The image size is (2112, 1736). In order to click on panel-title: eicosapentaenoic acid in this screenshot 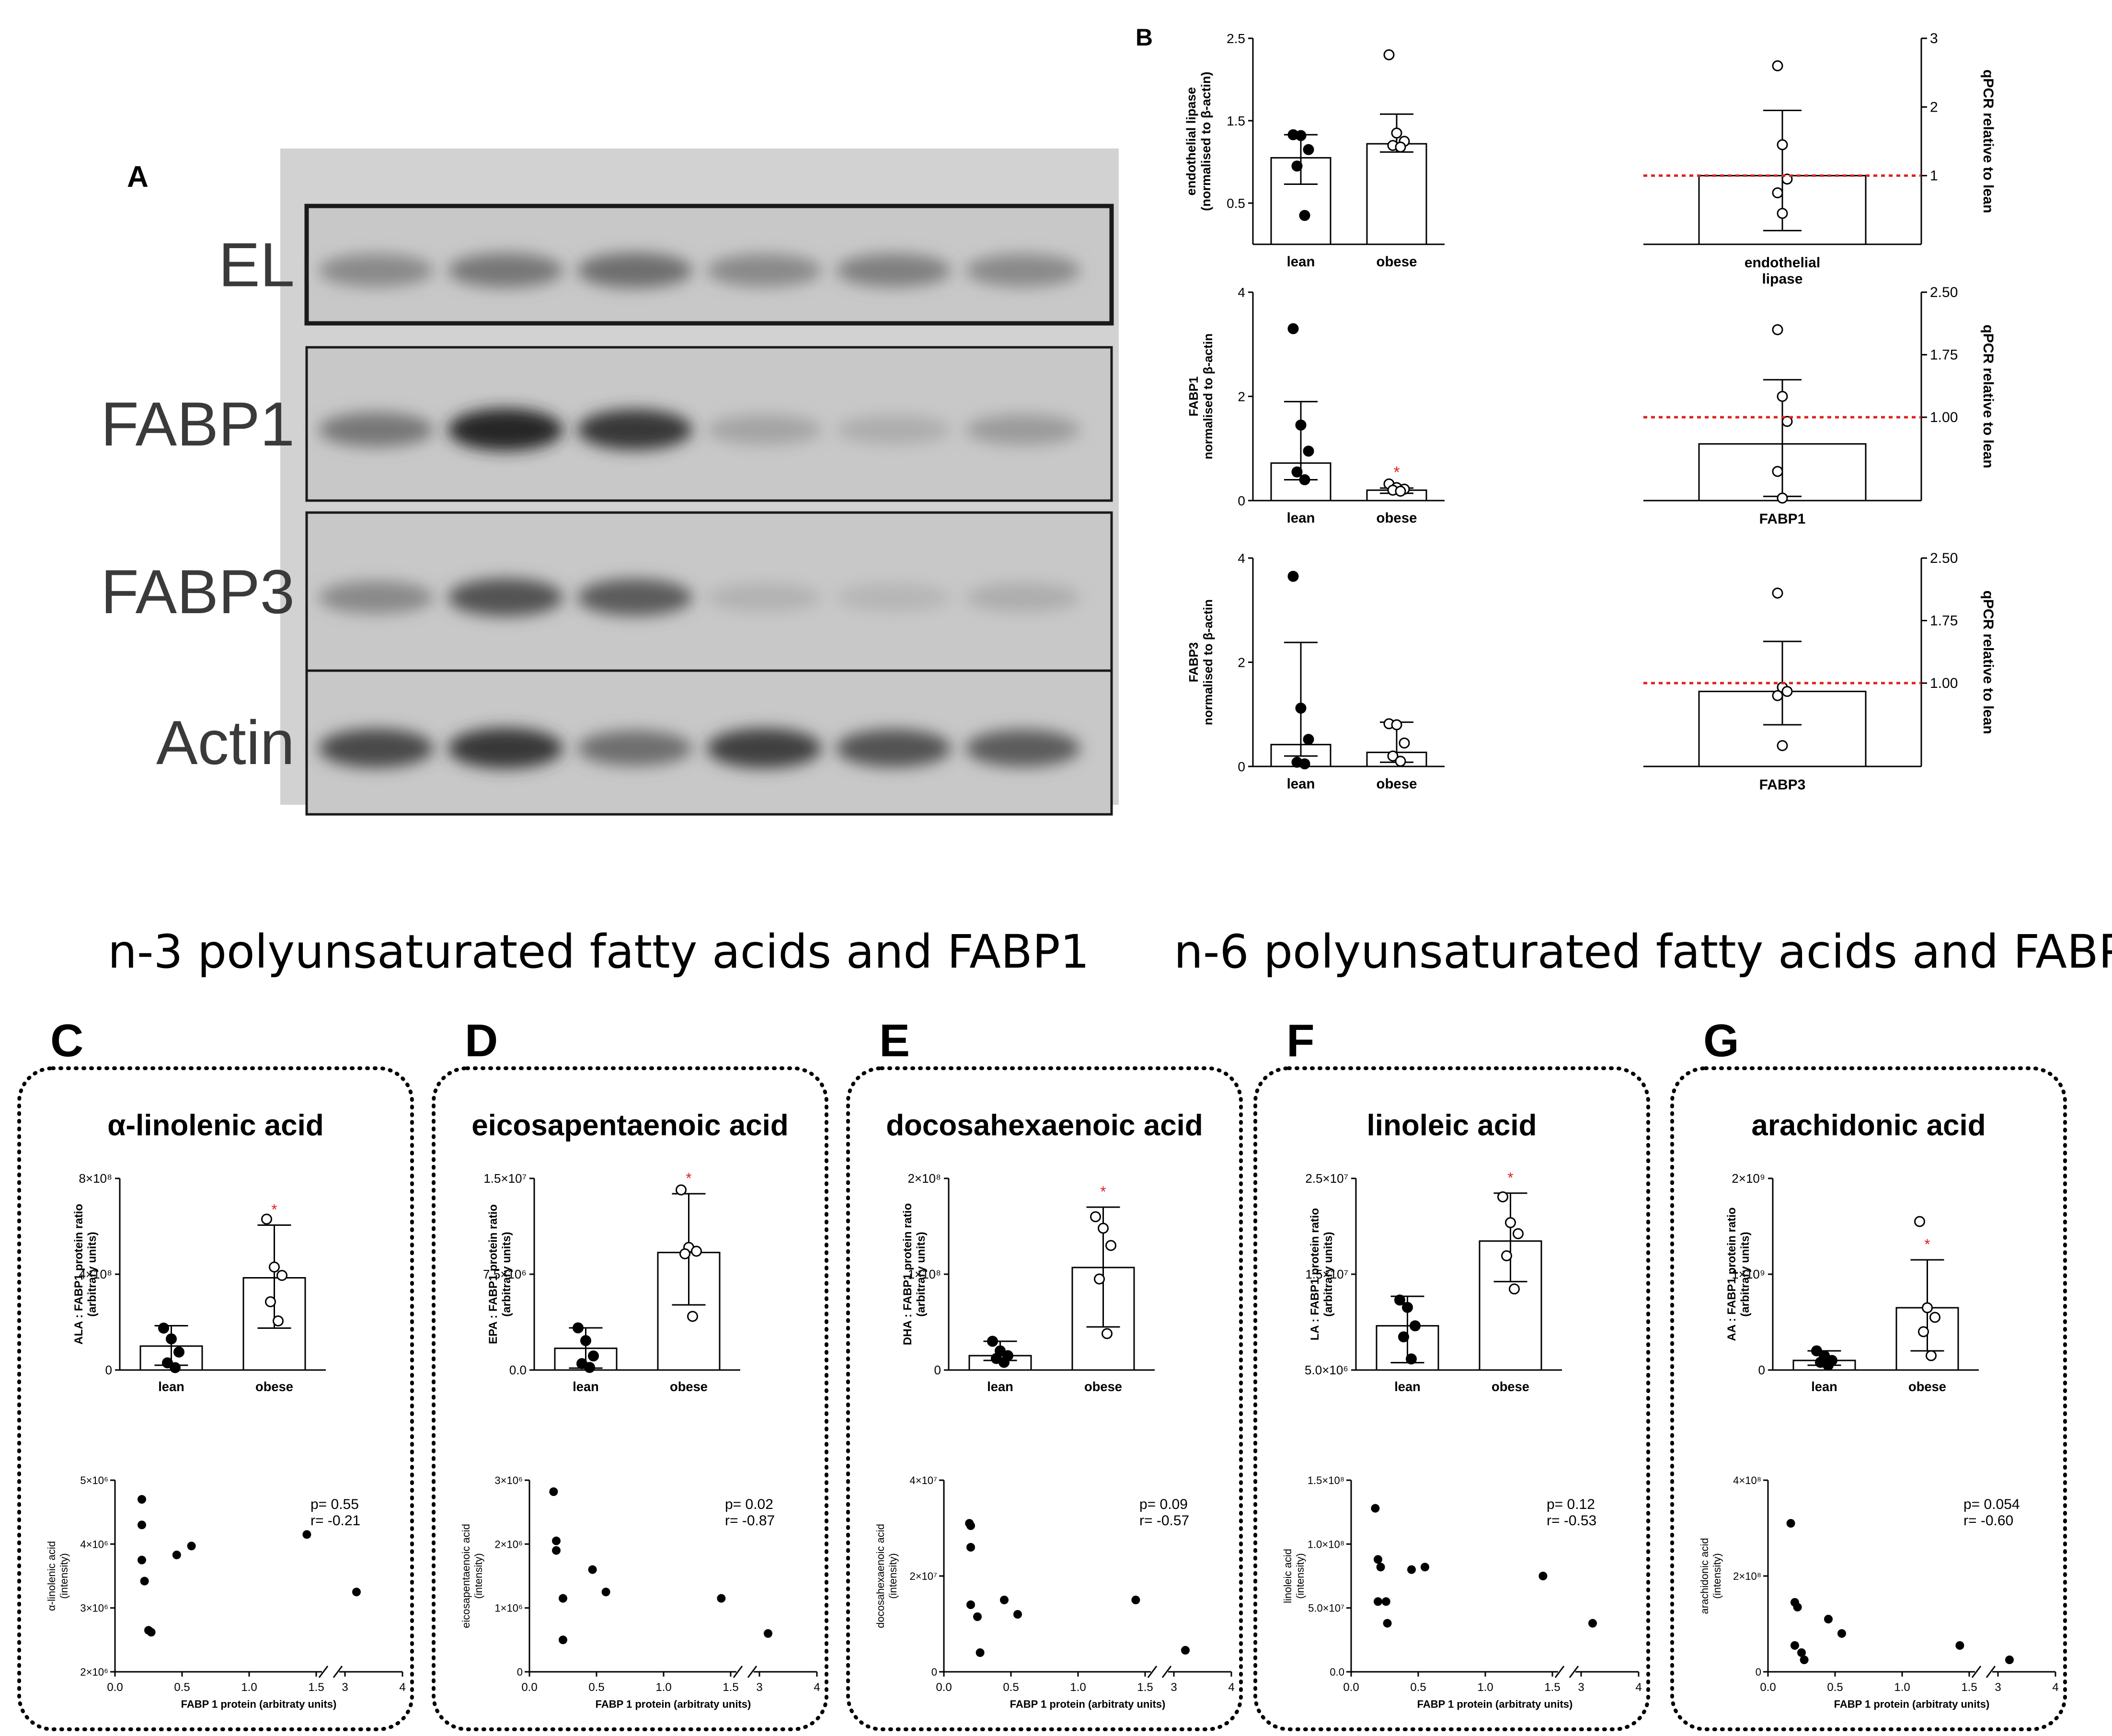, I will do `click(630, 1126)`.